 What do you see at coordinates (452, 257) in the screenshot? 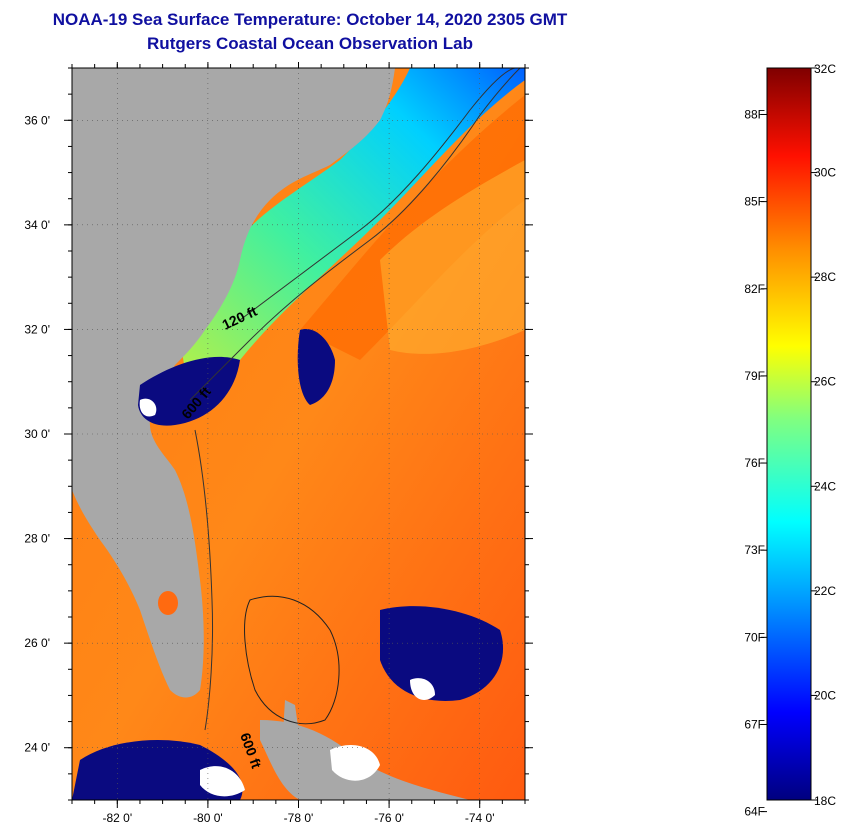
I see `warm-offshore-patch` at bounding box center [452, 257].